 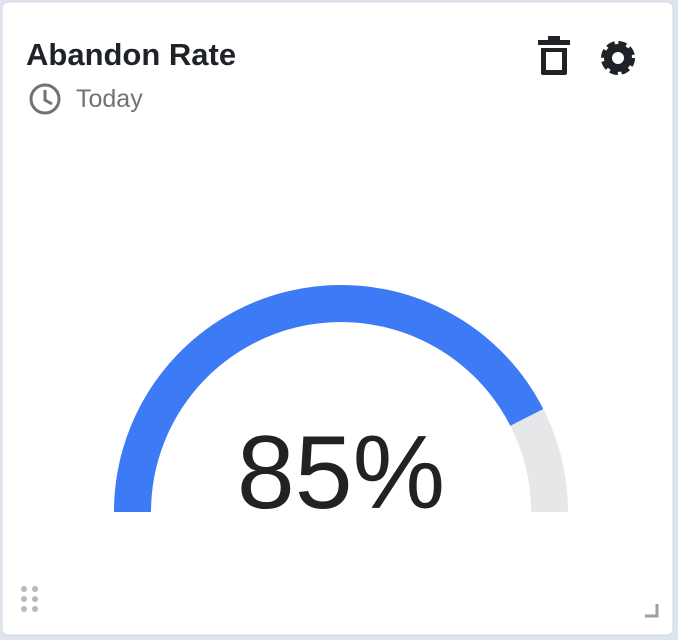 I want to click on resize-handle, so click(x=652, y=611).